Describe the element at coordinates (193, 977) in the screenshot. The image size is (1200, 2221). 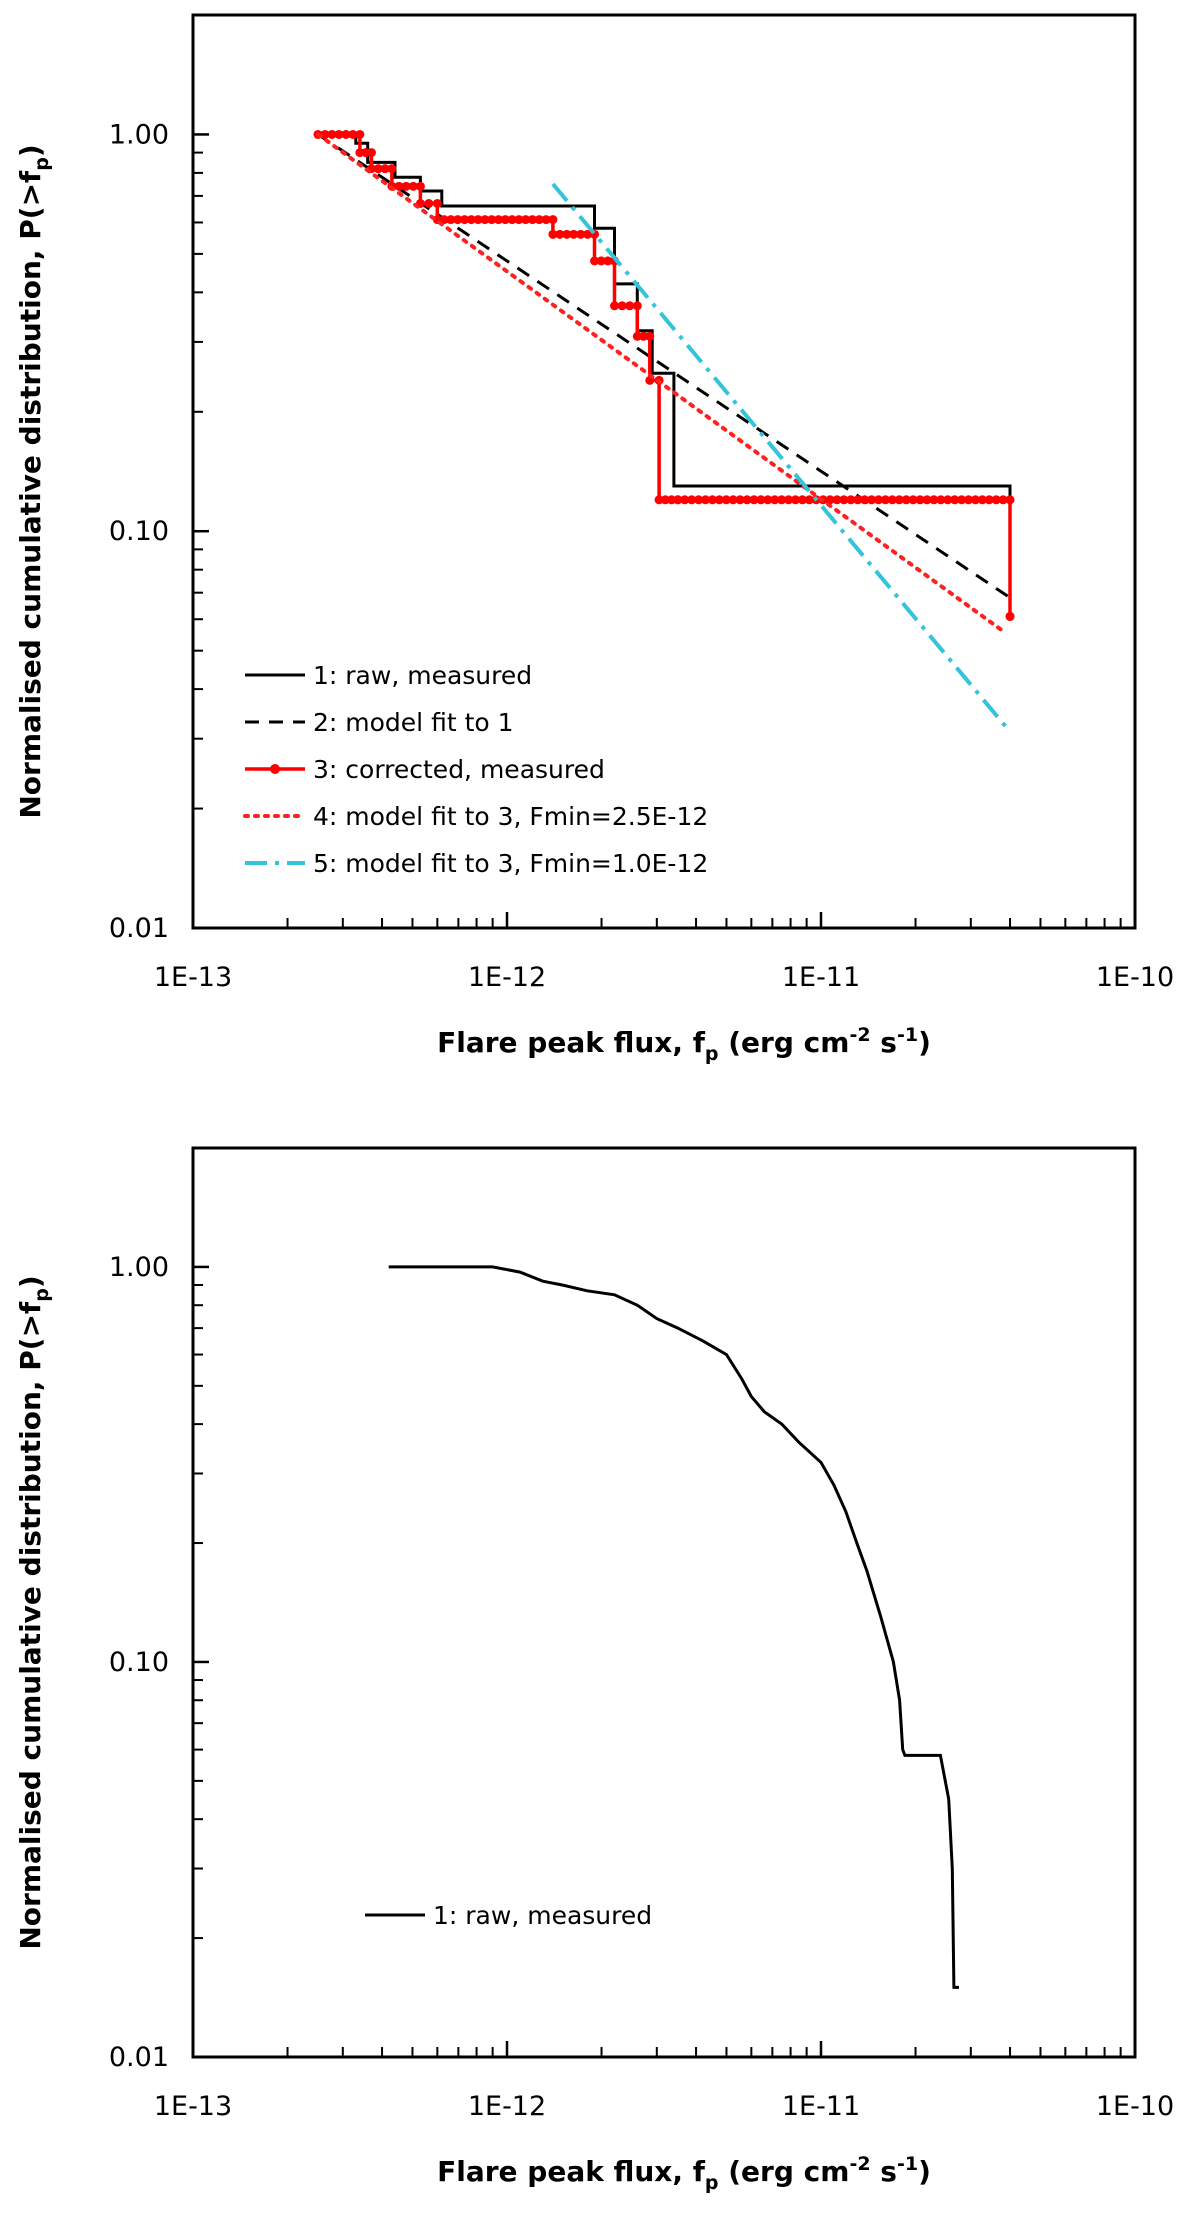
I see `x-tick-label: 1E-13` at that location.